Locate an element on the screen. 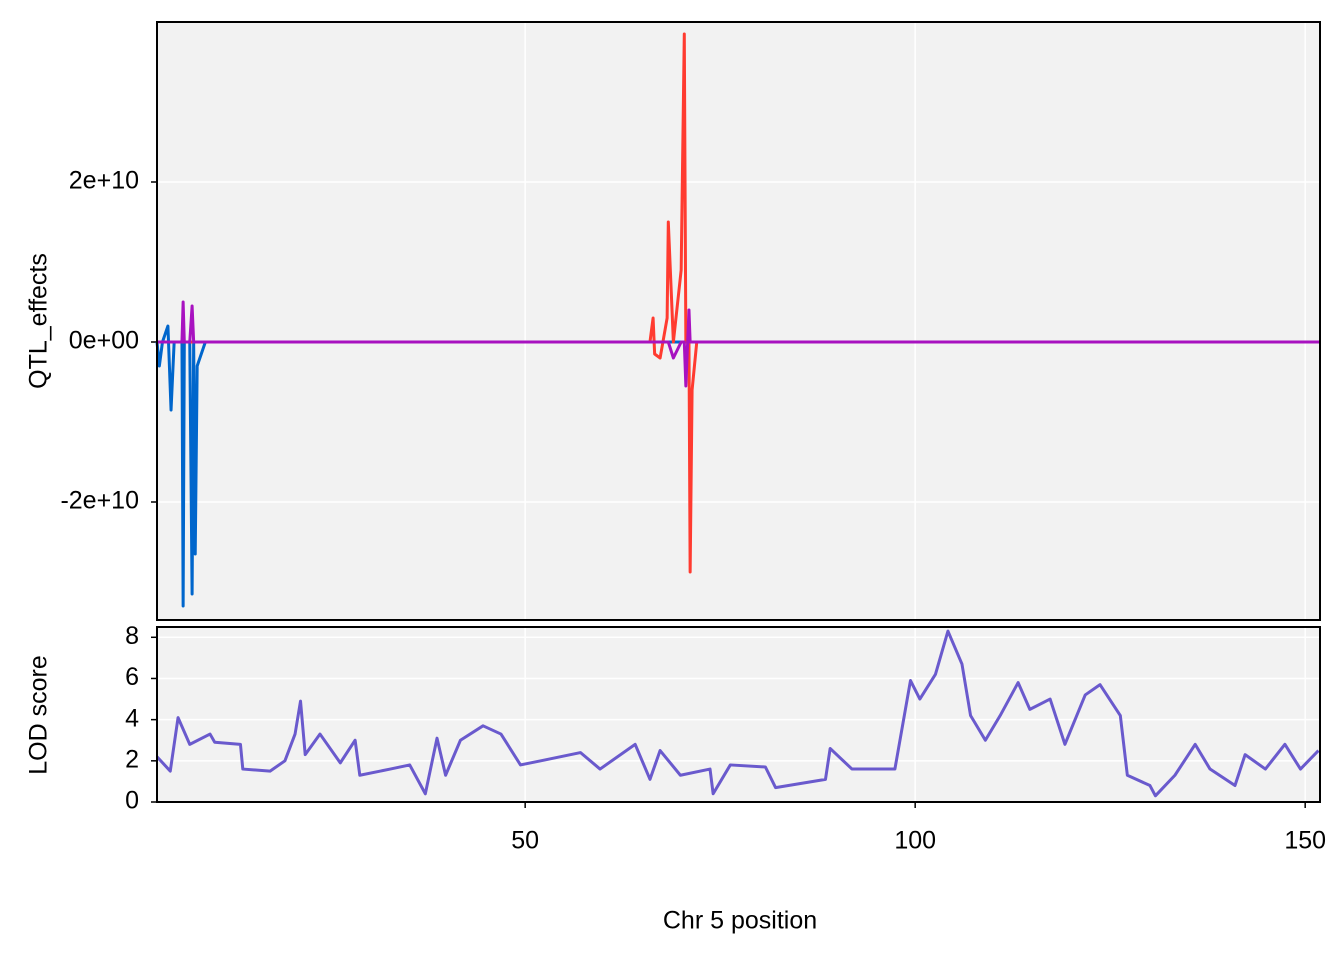  y-tick-label: 2e+10 is located at coordinates (104, 181).